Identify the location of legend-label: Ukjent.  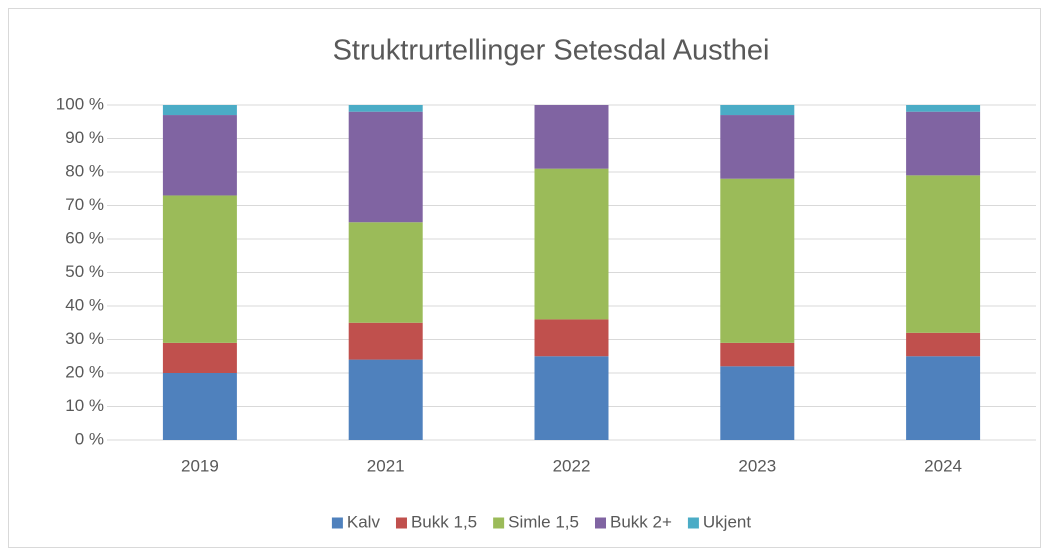
(727, 521).